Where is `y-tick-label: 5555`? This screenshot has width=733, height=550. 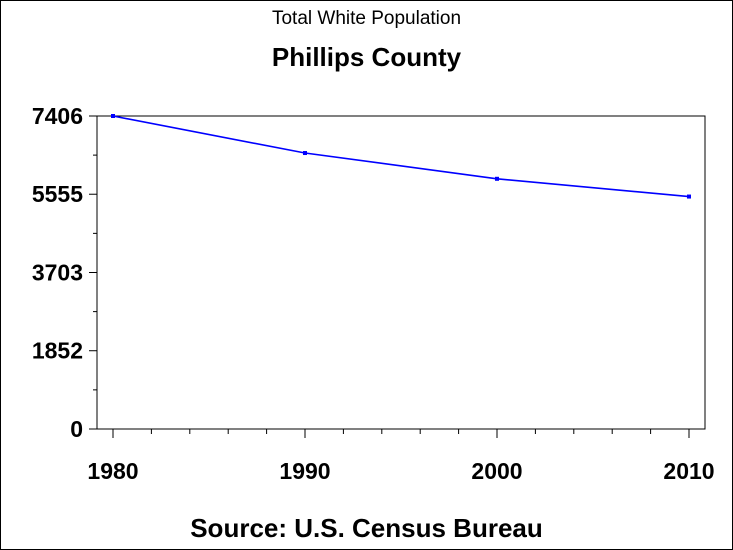 y-tick-label: 5555 is located at coordinates (57, 194).